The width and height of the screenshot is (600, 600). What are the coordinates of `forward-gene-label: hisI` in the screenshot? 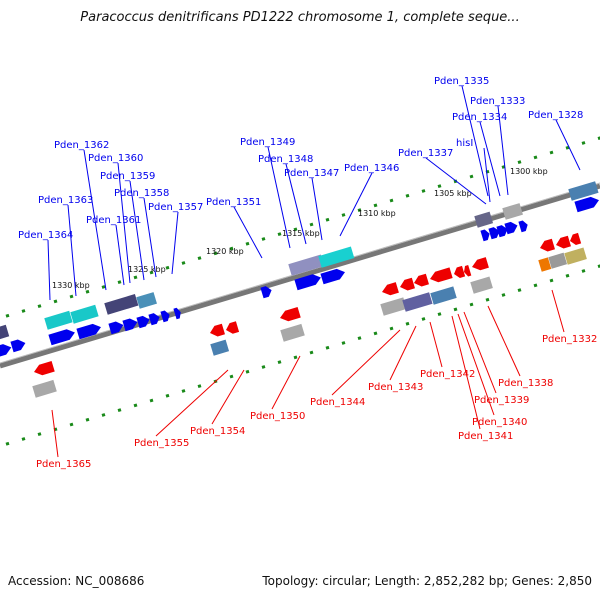 It's located at (464, 143).